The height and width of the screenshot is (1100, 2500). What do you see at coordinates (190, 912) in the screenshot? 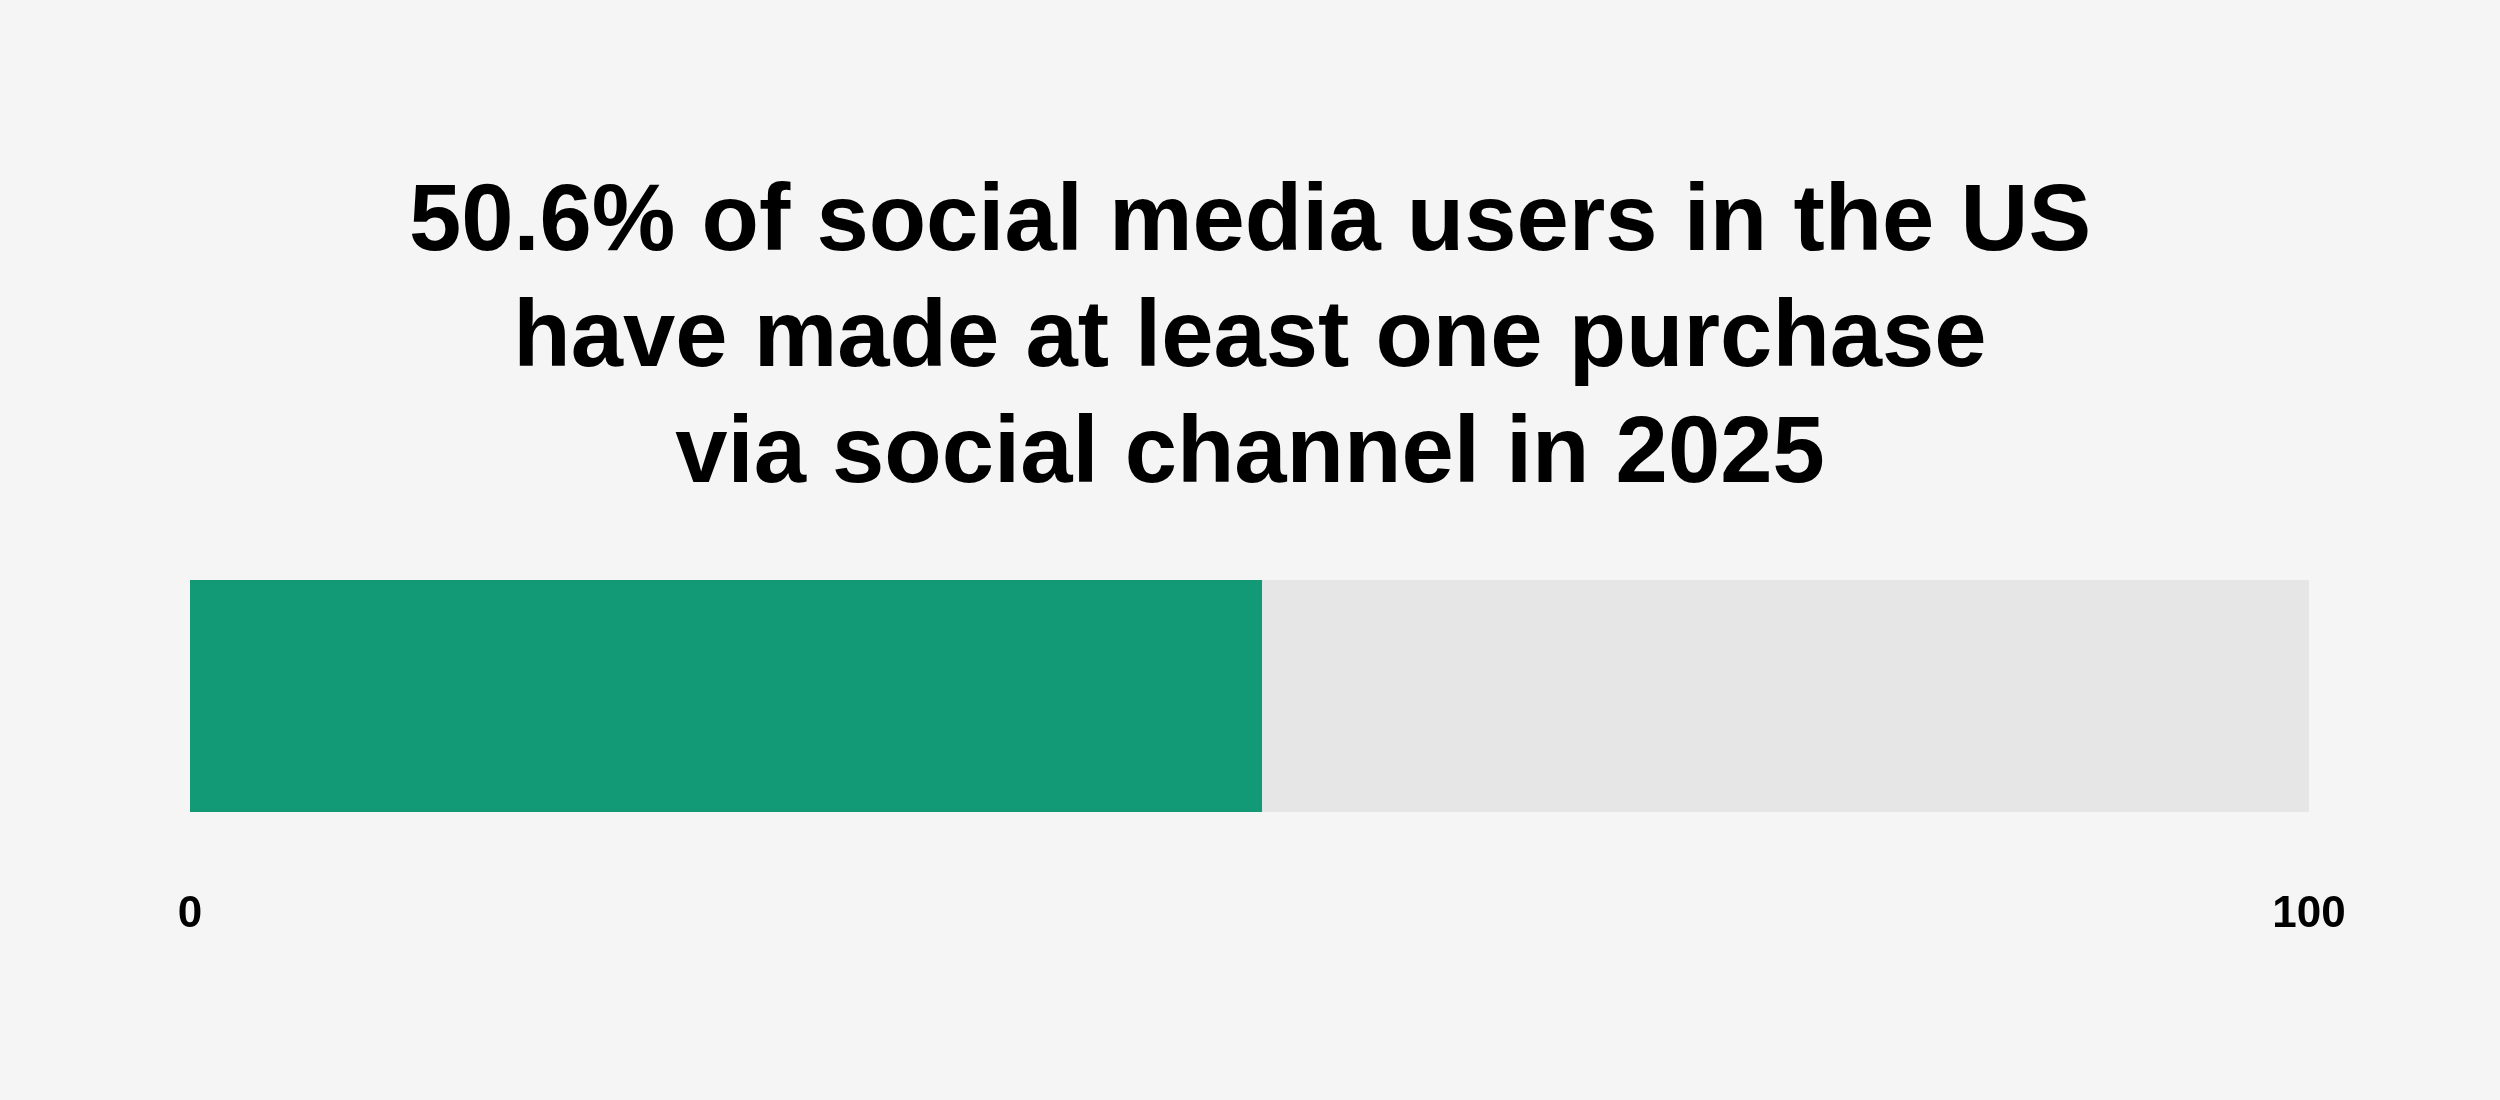
I see `x-tick-label: 0` at bounding box center [190, 912].